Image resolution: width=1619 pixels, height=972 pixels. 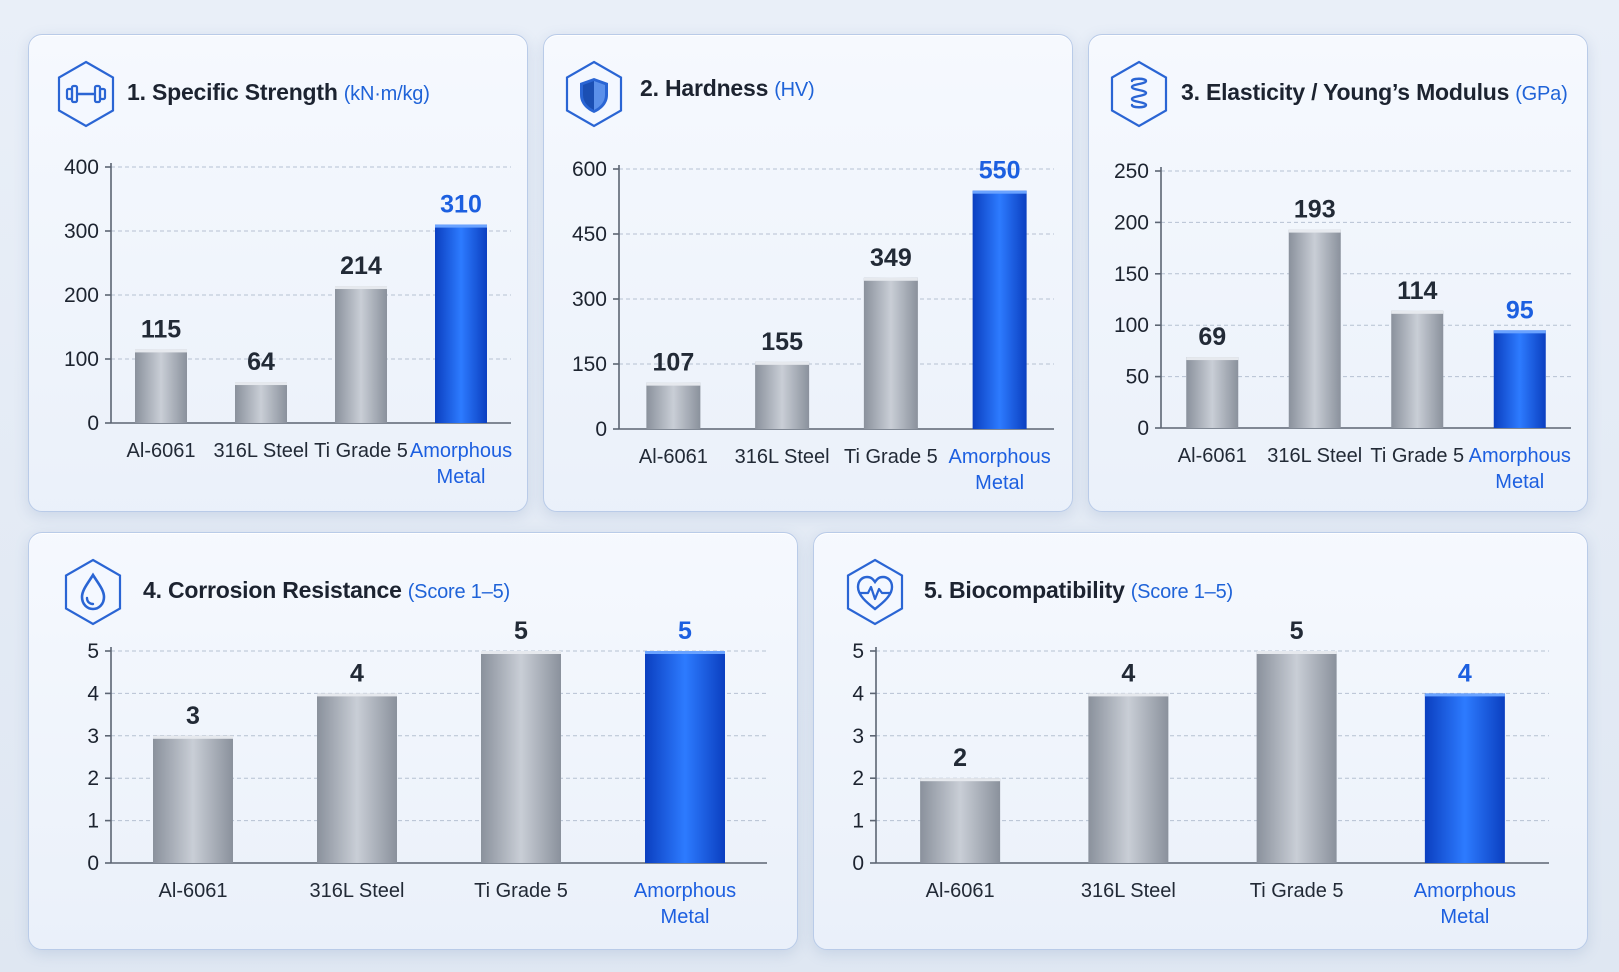 What do you see at coordinates (1212, 337) in the screenshot?
I see `value-label: 69` at bounding box center [1212, 337].